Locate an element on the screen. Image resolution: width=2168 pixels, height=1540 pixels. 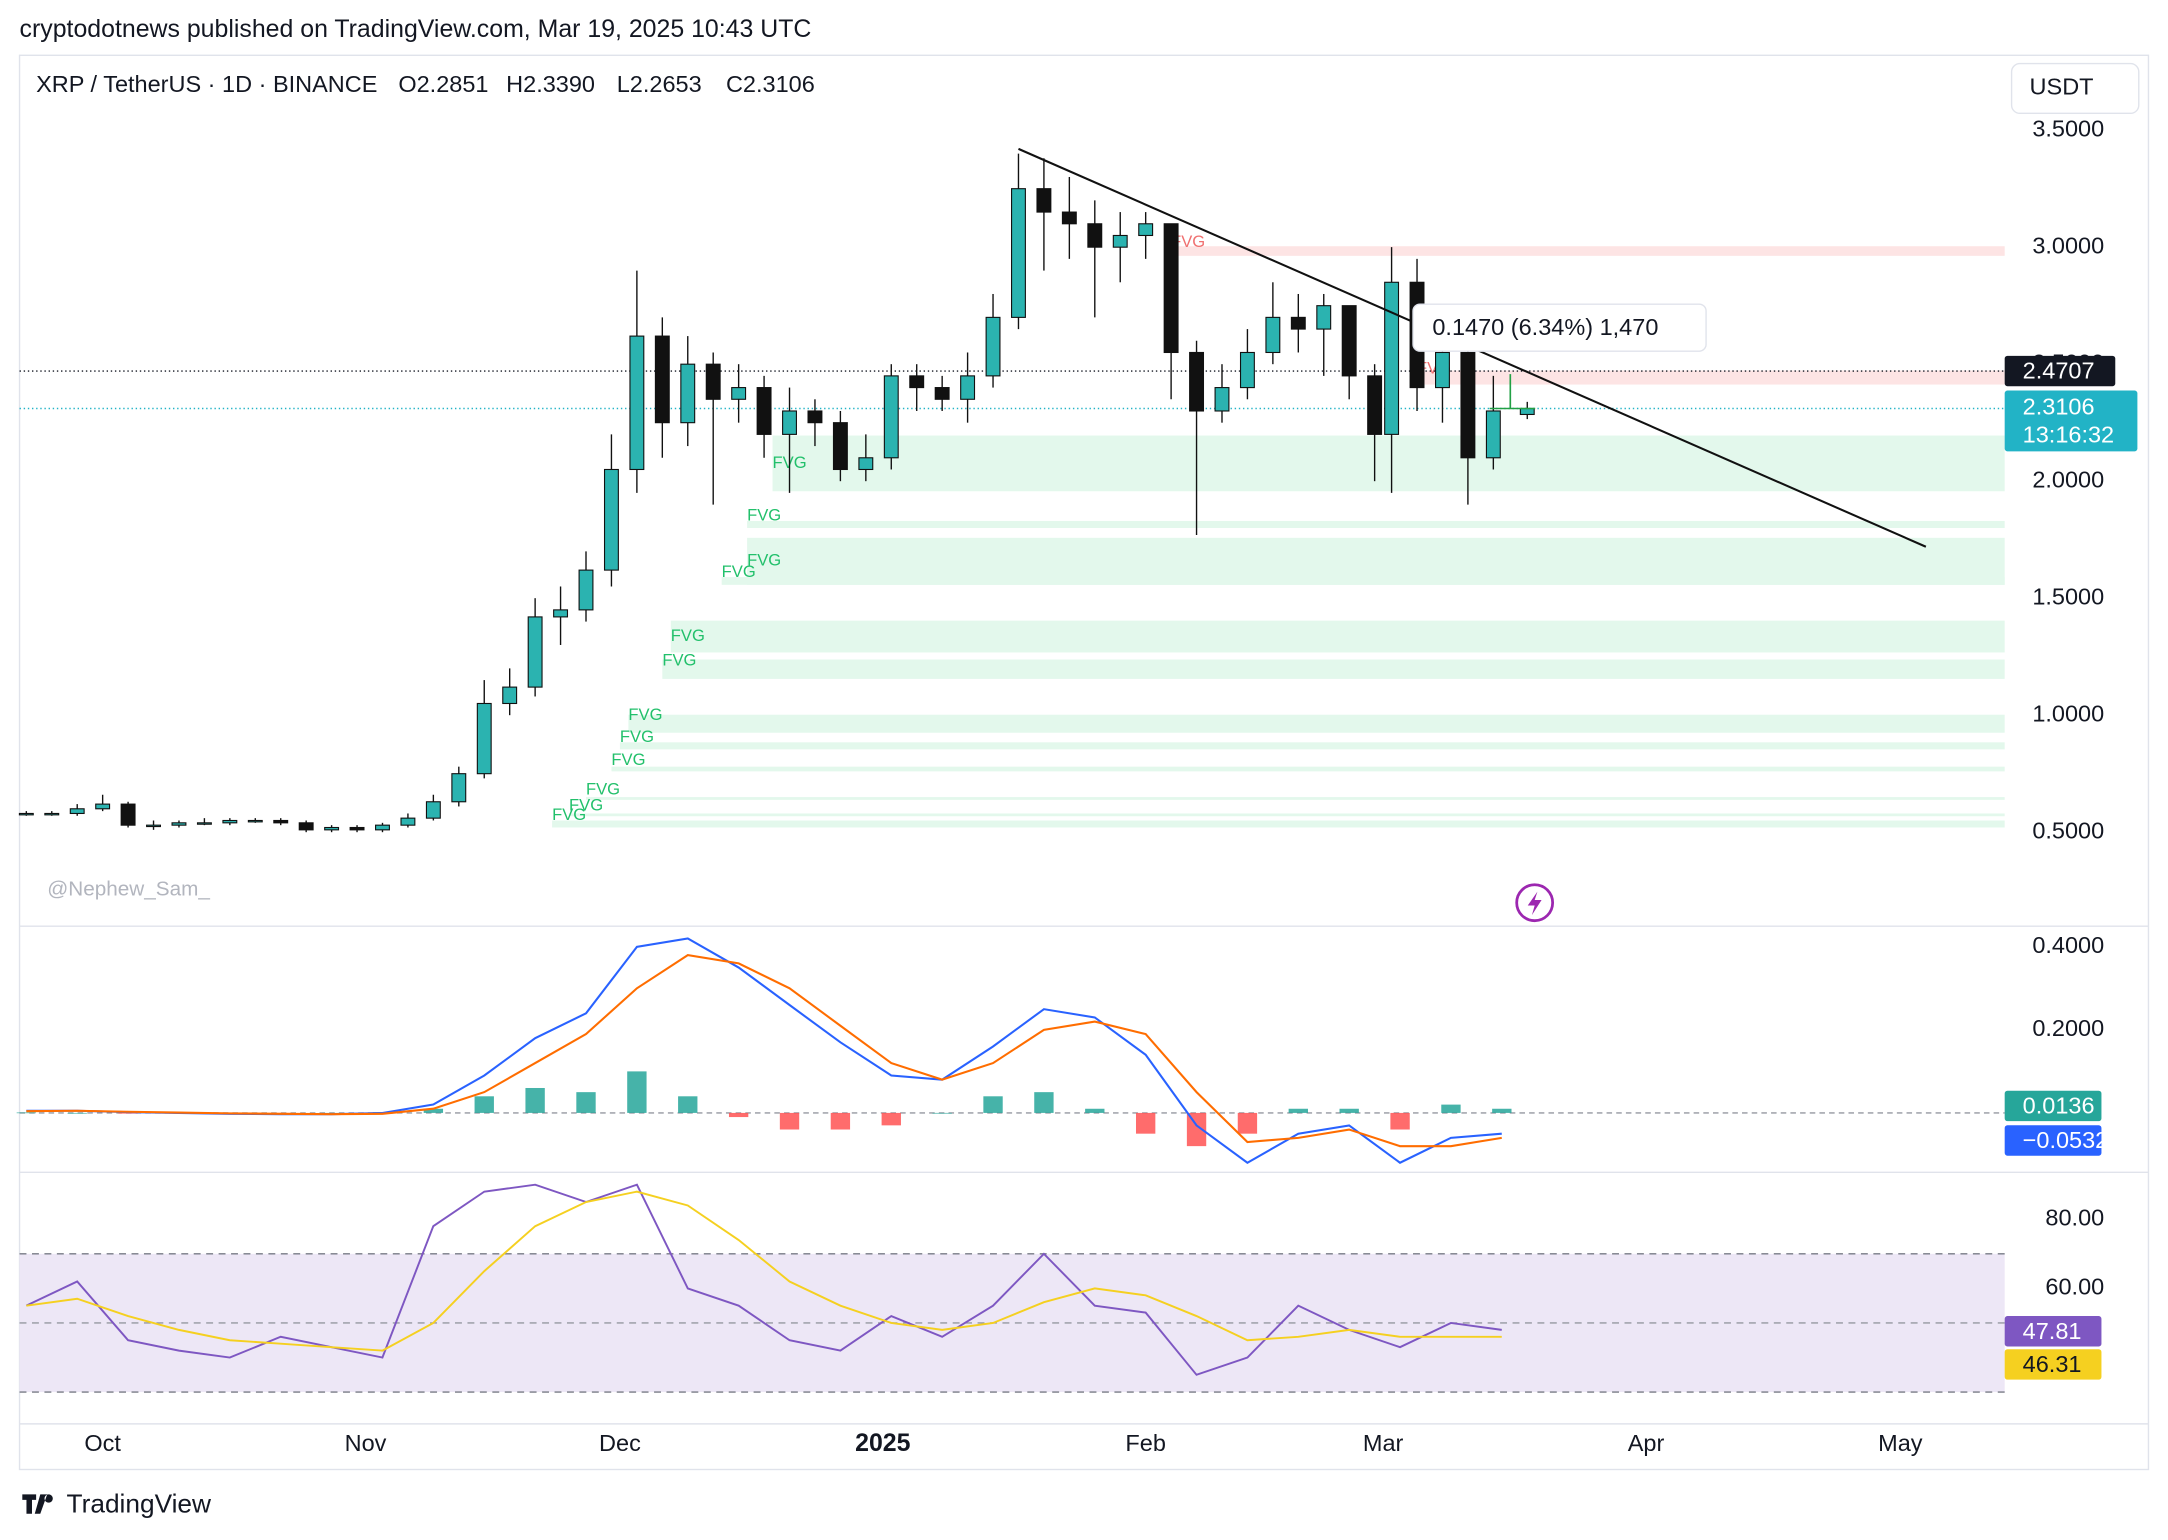
measure-tooltip-box is located at coordinates (1559, 327).